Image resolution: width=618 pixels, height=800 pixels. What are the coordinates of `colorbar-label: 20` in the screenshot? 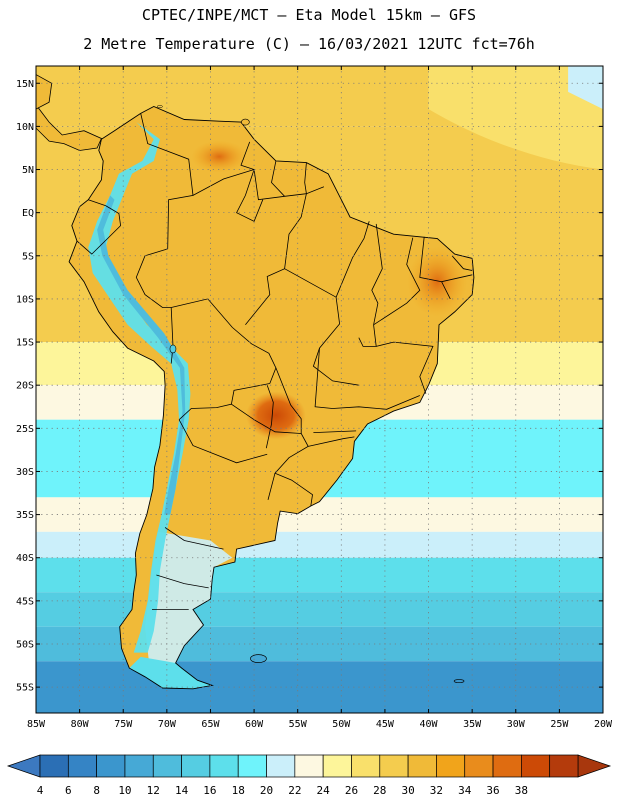 It's located at (266, 790).